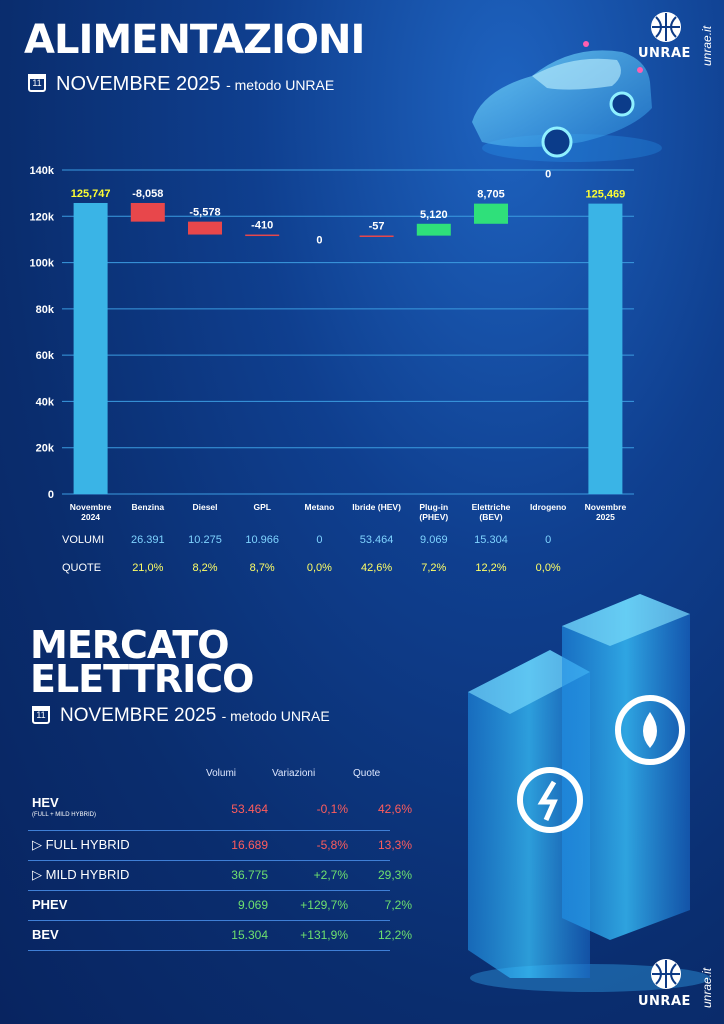  Describe the element at coordinates (664, 53) in the screenshot. I see `logo-text: UNRAE` at that location.